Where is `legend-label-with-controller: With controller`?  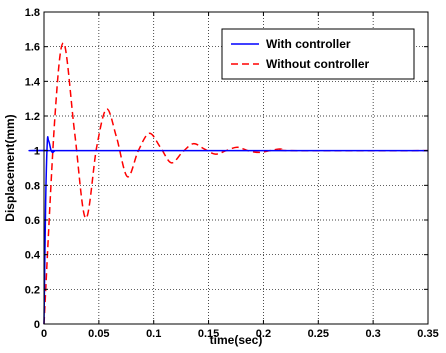
legend-label-with-controller: With controller is located at coordinates (308, 44).